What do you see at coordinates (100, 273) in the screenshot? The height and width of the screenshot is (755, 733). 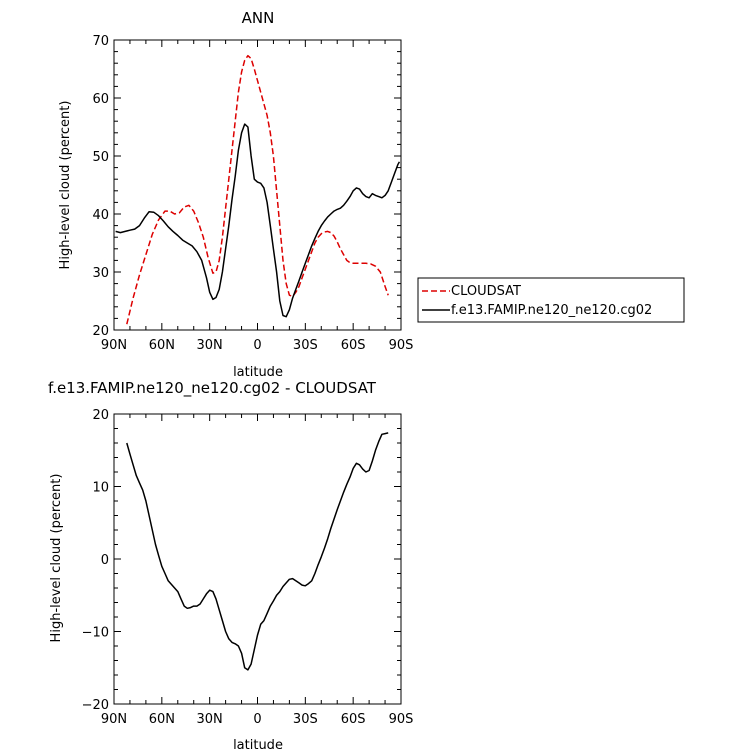 I see `y-tick-label: 30` at bounding box center [100, 273].